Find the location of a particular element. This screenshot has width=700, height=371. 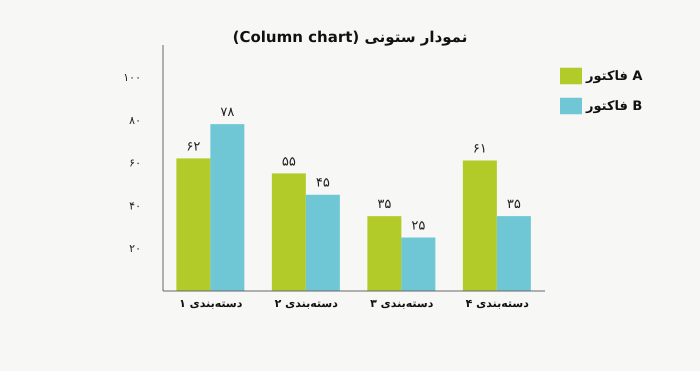

x-tick-label: دسته‌بندی ۳ is located at coordinates (402, 303).